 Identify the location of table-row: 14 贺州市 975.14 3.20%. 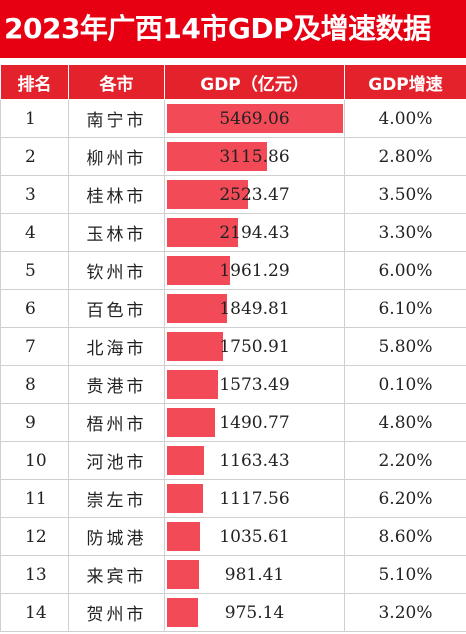
(233, 612).